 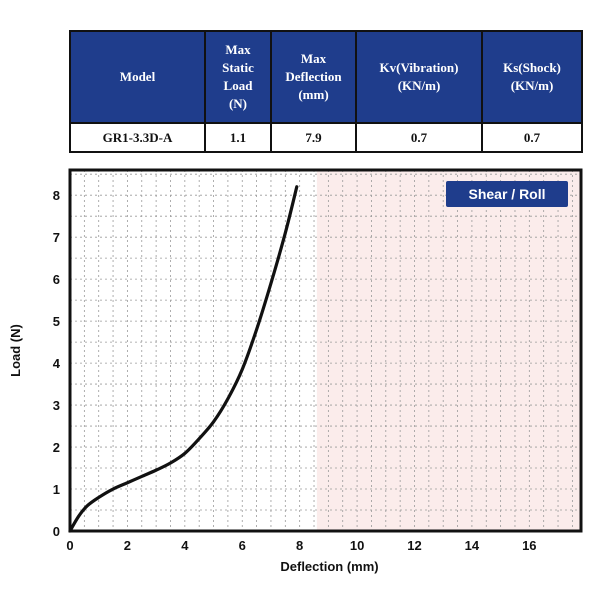 I want to click on y-tick-label: 0, so click(x=56, y=531).